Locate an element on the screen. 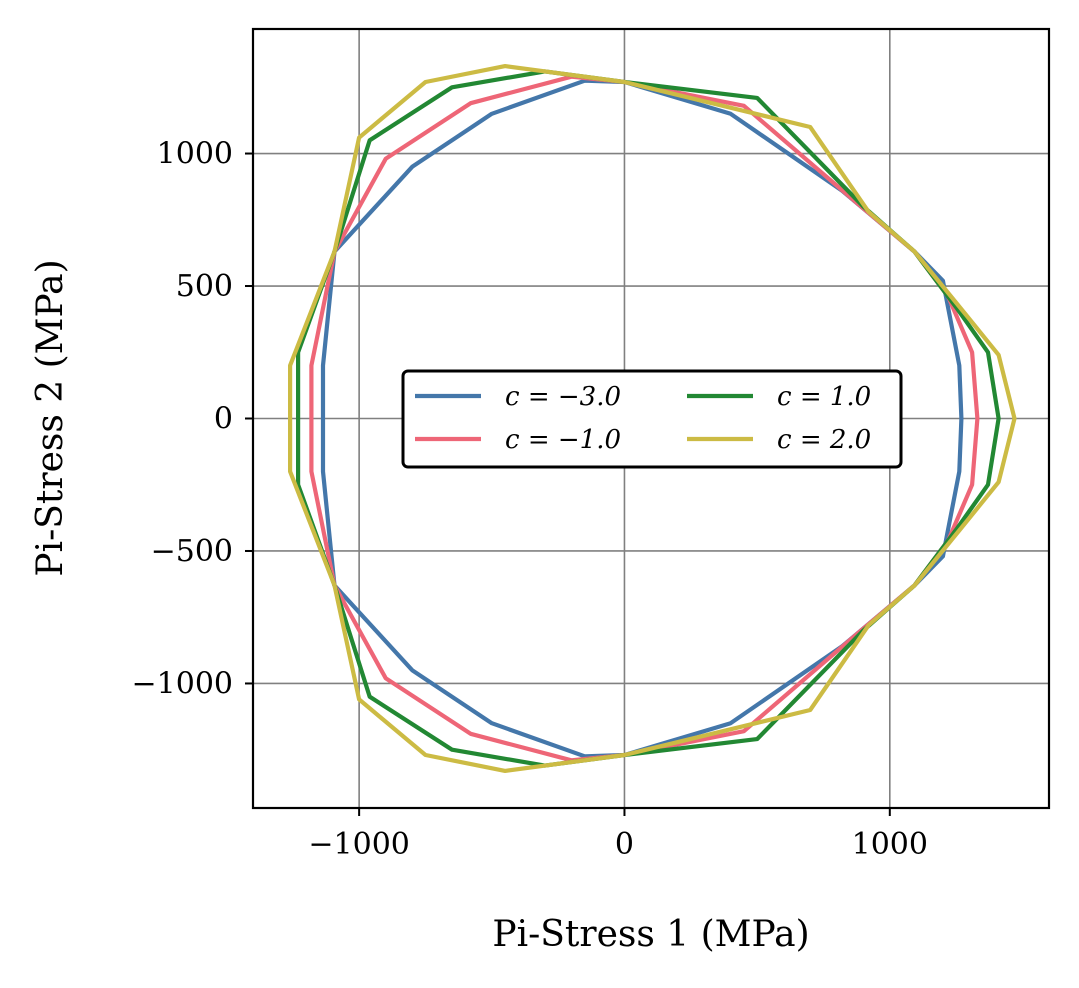 The image size is (1079, 988). legend-label-0: c = −3.0 is located at coordinates (563, 397).